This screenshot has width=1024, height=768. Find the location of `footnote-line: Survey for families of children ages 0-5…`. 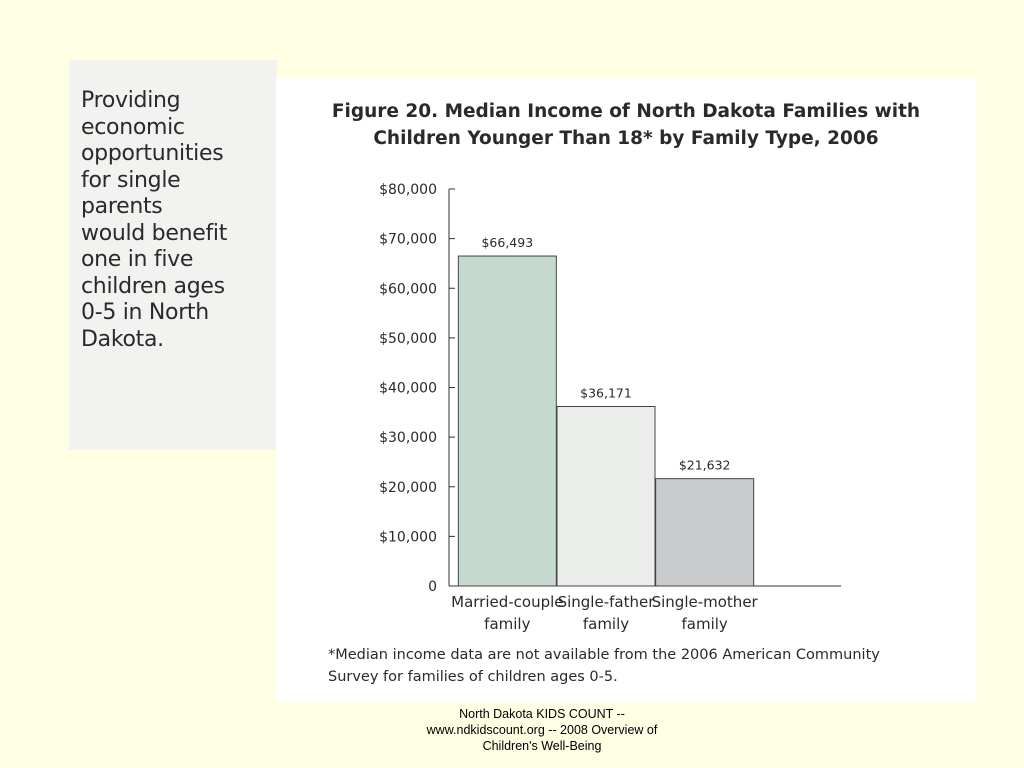

footnote-line: Survey for families of children ages 0-5… is located at coordinates (473, 677).